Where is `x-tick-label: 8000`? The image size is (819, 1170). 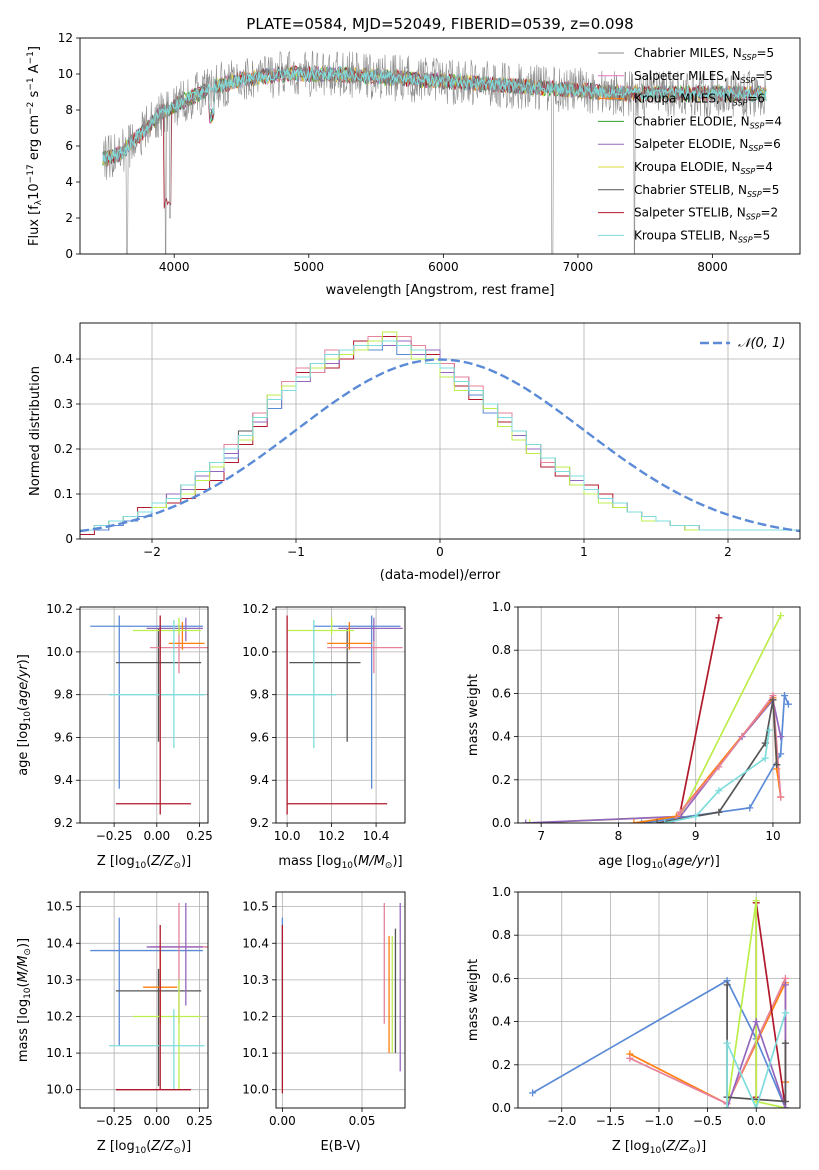 x-tick-label: 8000 is located at coordinates (712, 267).